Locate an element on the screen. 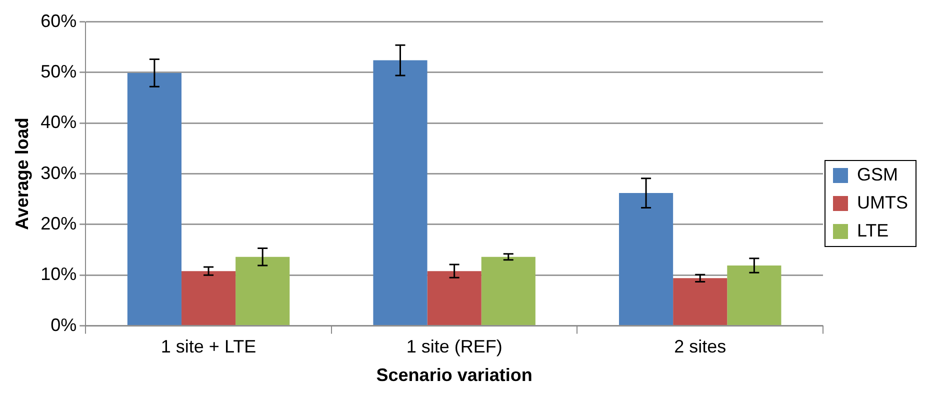 This screenshot has width=932, height=401. y-tick-label: 20% is located at coordinates (58, 223).